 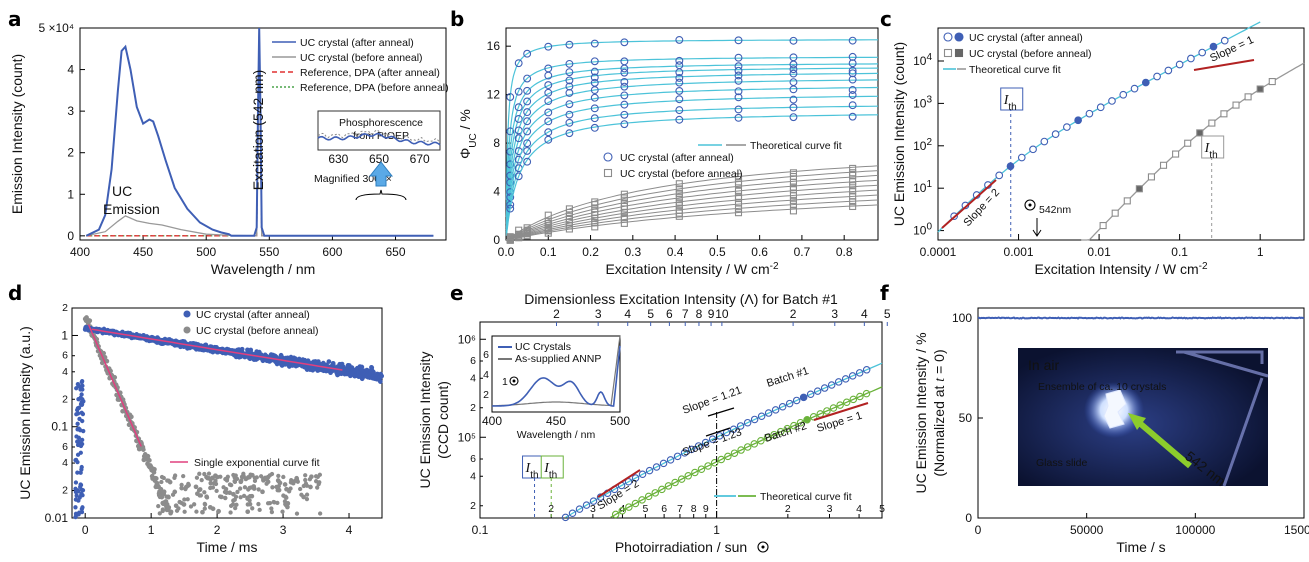 What do you see at coordinates (494, 46) in the screenshot?
I see `y-tick-label: 16` at bounding box center [494, 46].